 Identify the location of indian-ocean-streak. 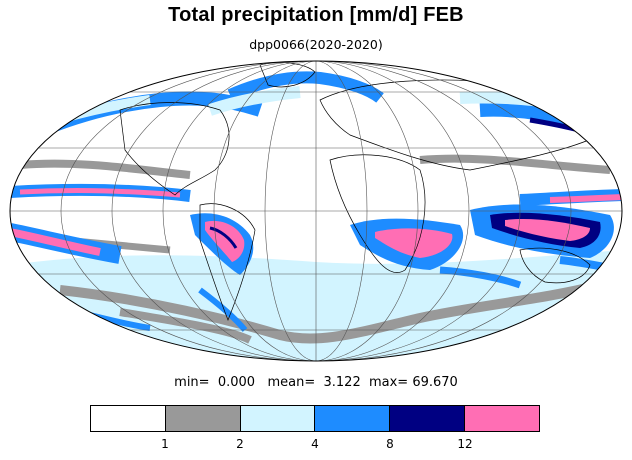
(480, 277).